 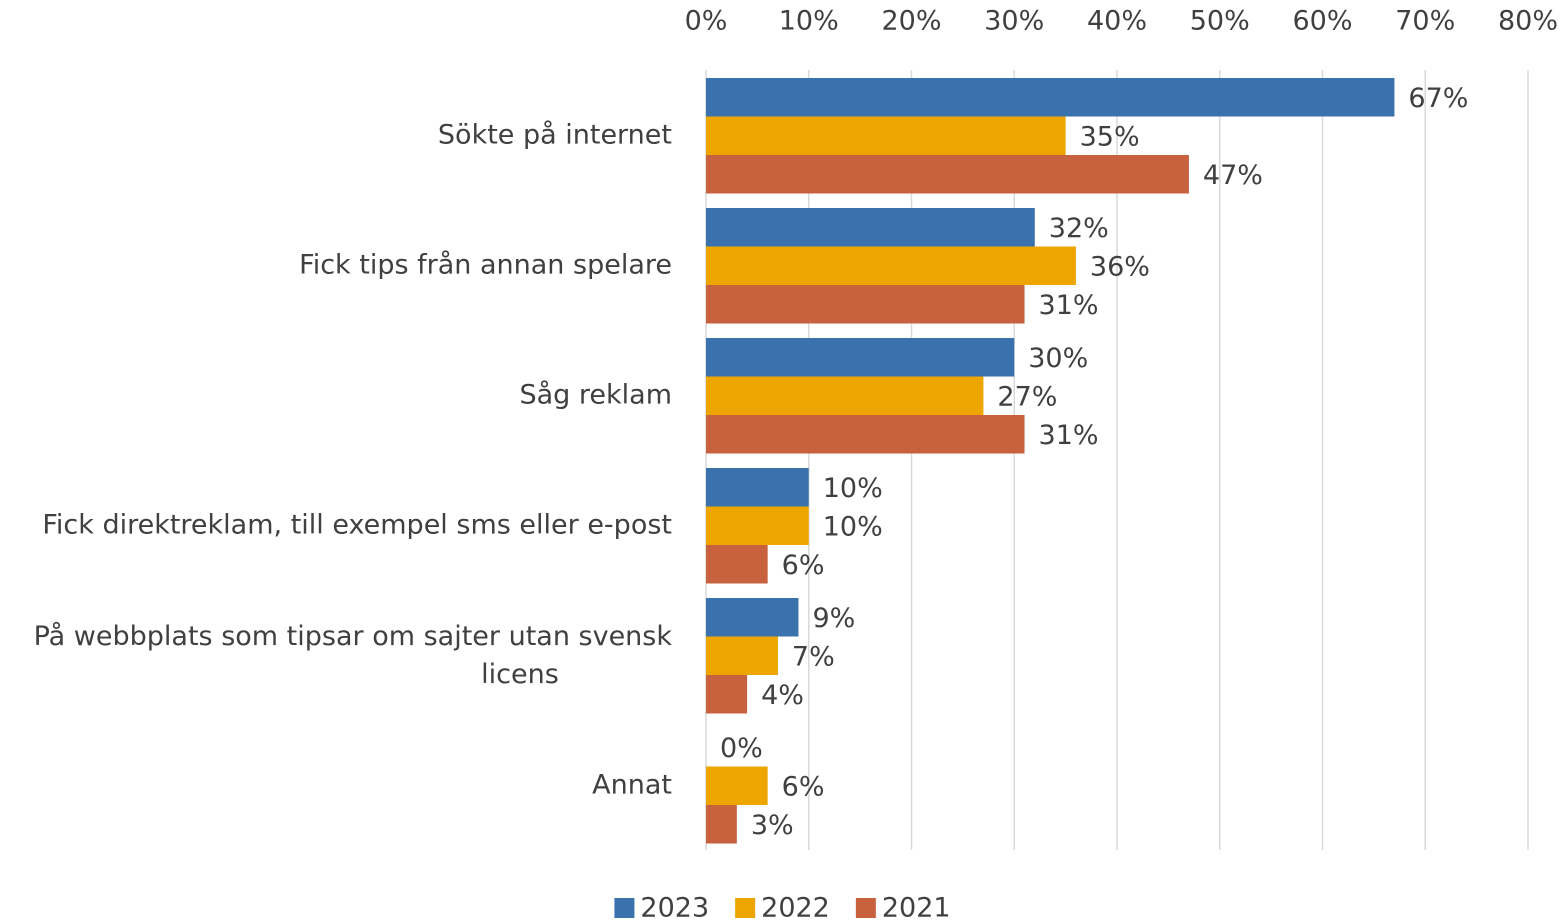 I want to click on data-label: 9%, so click(x=833, y=618).